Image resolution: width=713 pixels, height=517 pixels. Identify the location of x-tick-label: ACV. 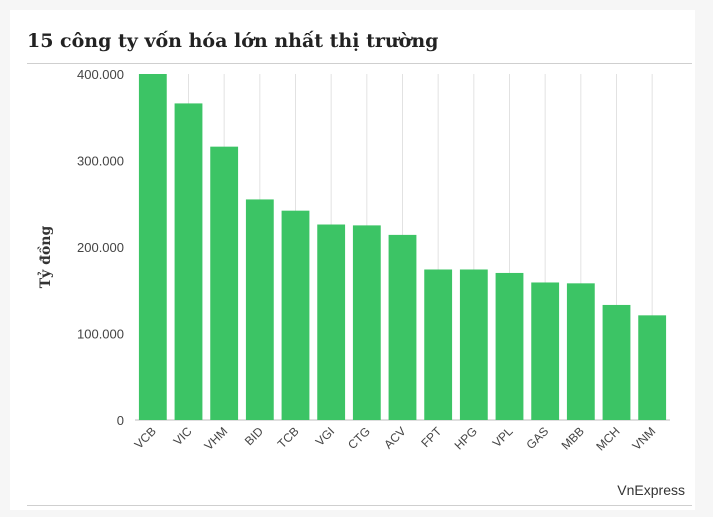
(394, 437).